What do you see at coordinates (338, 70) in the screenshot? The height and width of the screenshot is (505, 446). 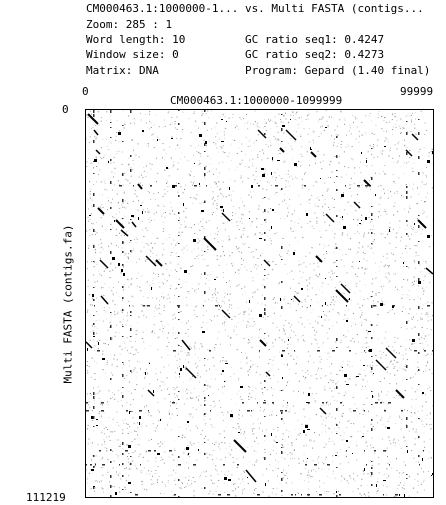 I see `program-text: Program: Gepard (1.40 final)` at bounding box center [338, 70].